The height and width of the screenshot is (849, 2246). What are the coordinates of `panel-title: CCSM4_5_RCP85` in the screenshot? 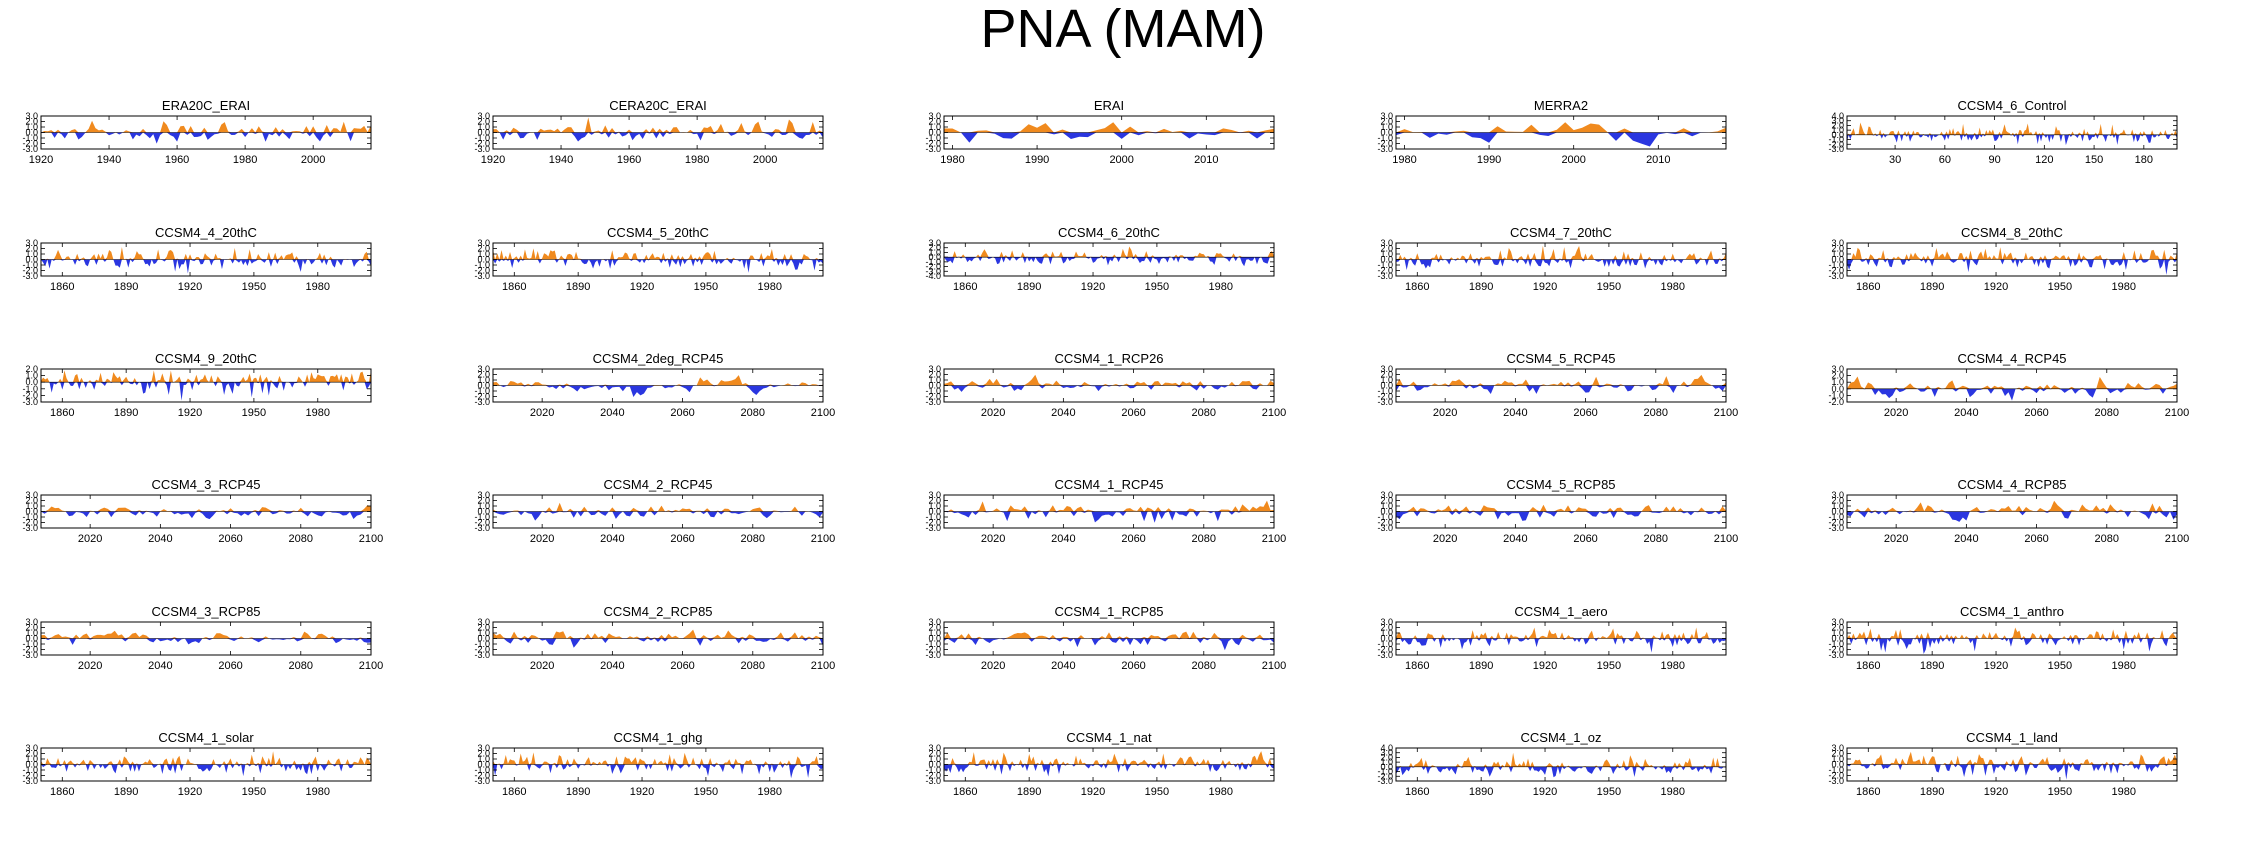 It's located at (1560, 484).